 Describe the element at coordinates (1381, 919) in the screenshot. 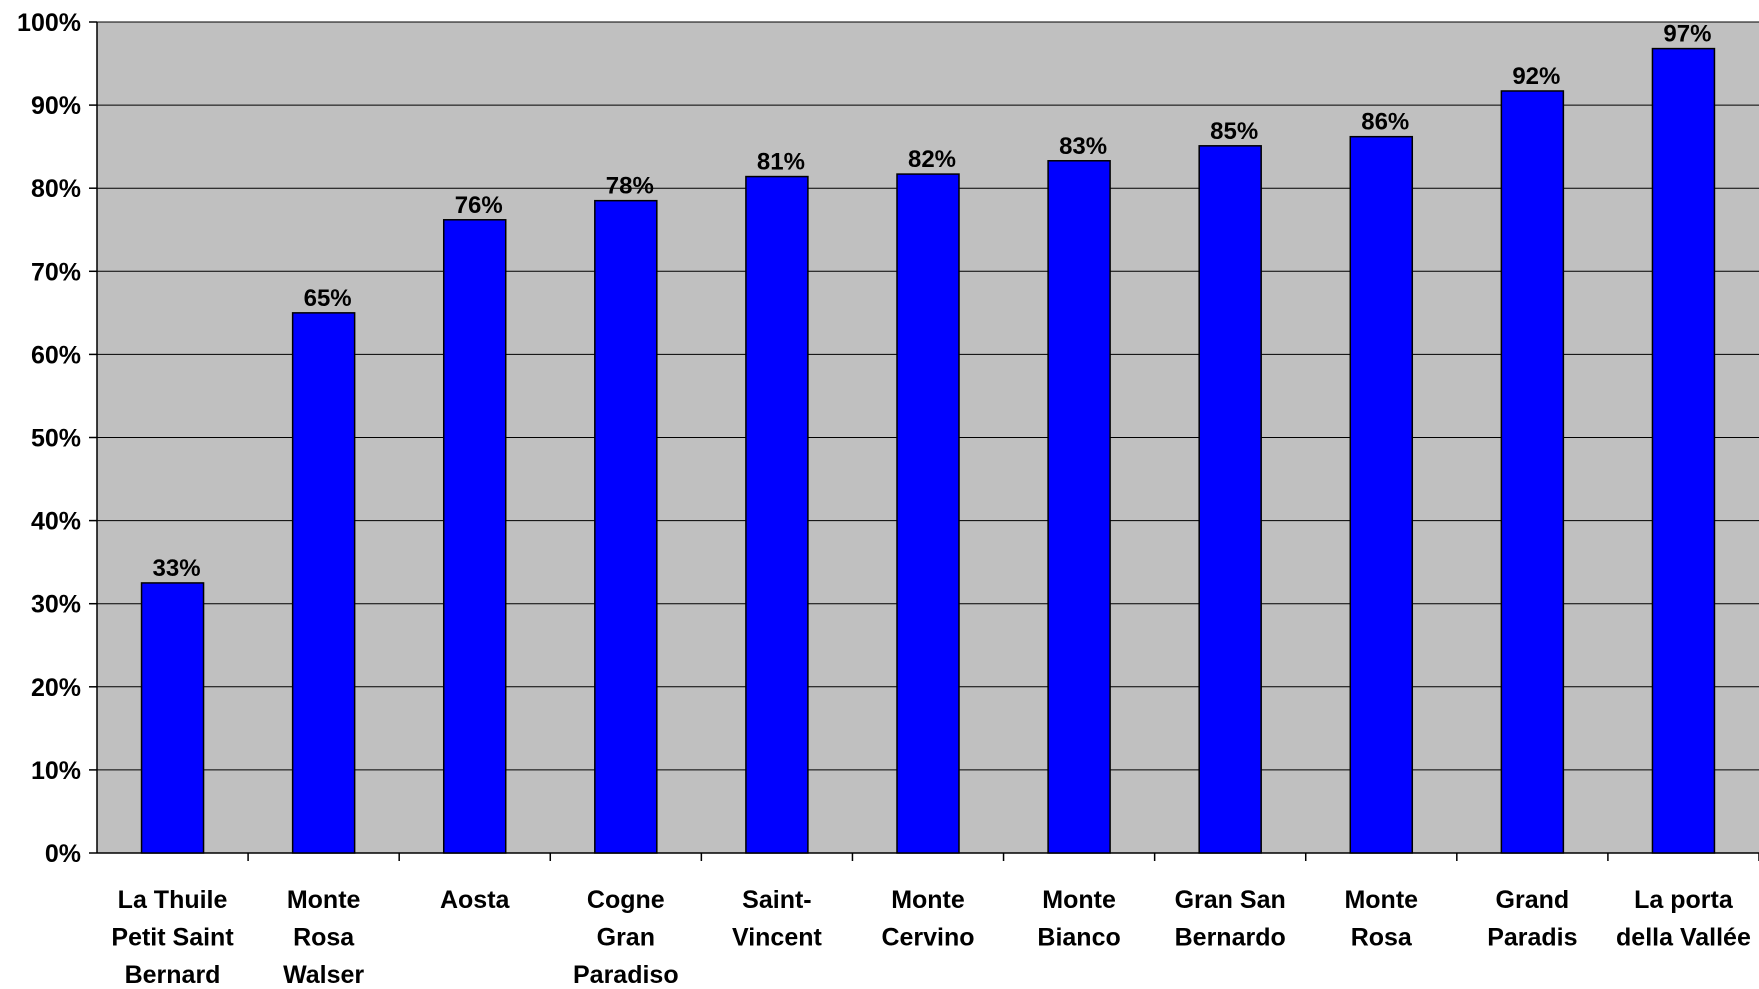

I see `category-label: Monte Rosa` at that location.